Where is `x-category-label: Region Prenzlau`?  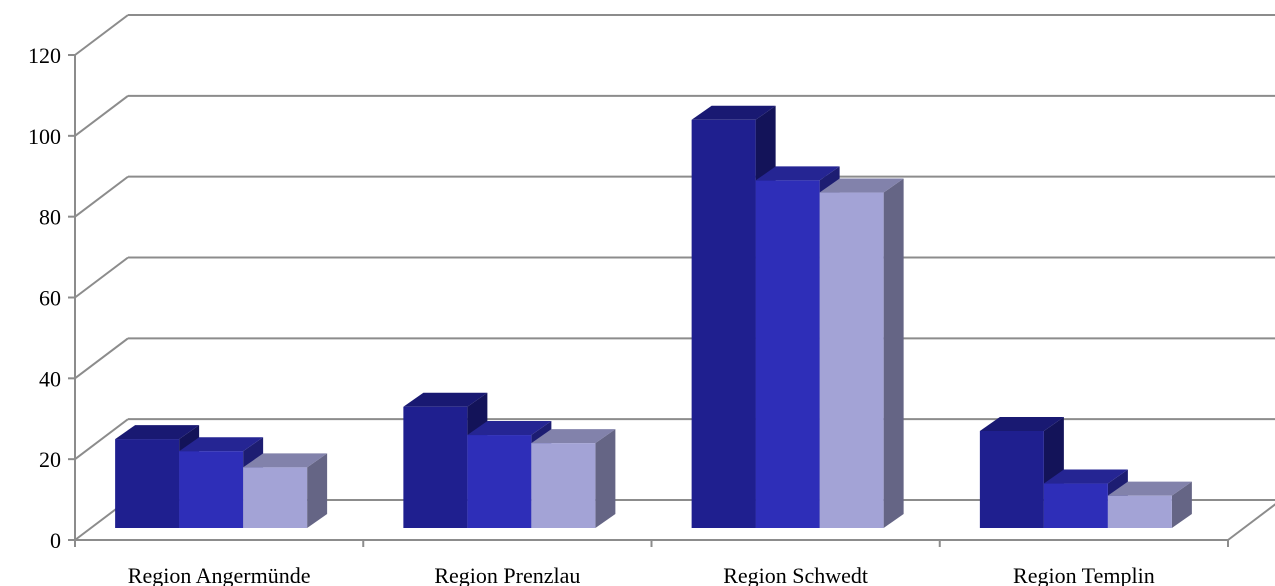
x-category-label: Region Prenzlau is located at coordinates (507, 574).